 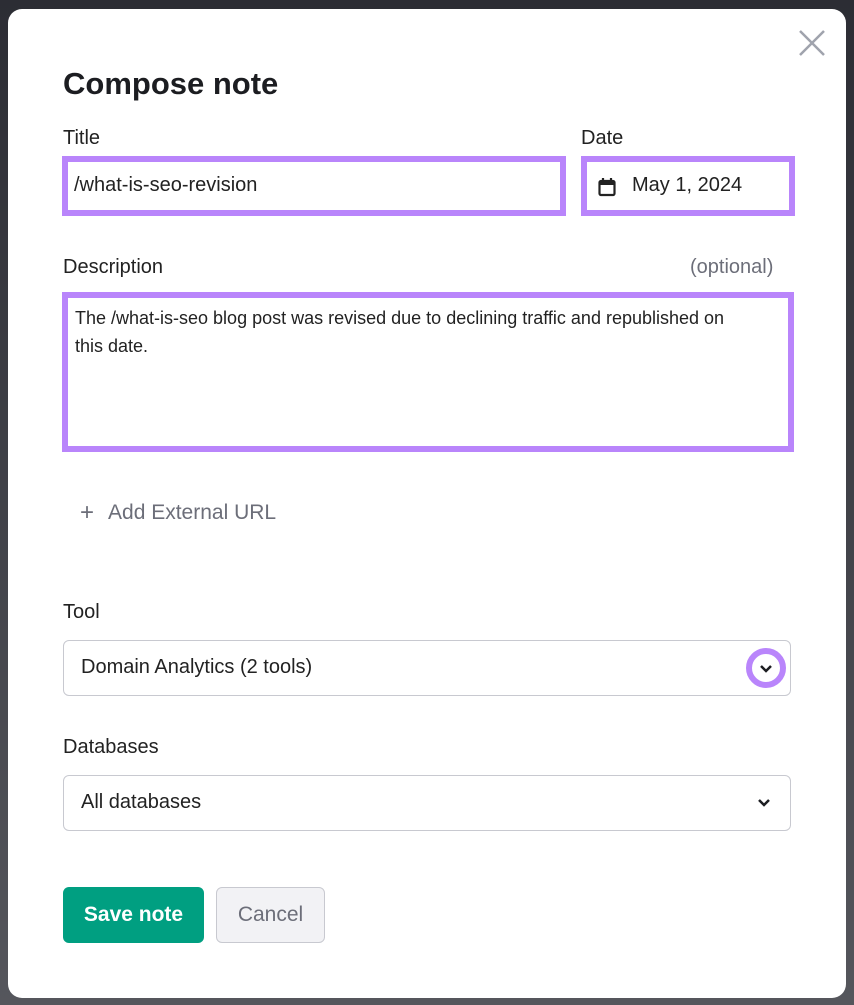 I want to click on cancel-button: Cancel, so click(x=270, y=915).